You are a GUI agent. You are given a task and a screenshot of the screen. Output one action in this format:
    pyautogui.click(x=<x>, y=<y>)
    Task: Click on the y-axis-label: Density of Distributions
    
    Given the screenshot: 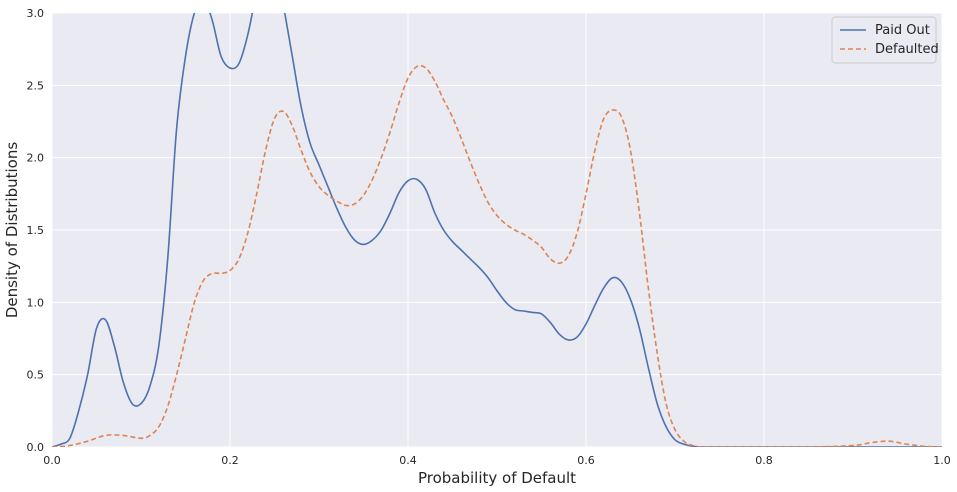 What is the action you would take?
    pyautogui.click(x=12, y=230)
    